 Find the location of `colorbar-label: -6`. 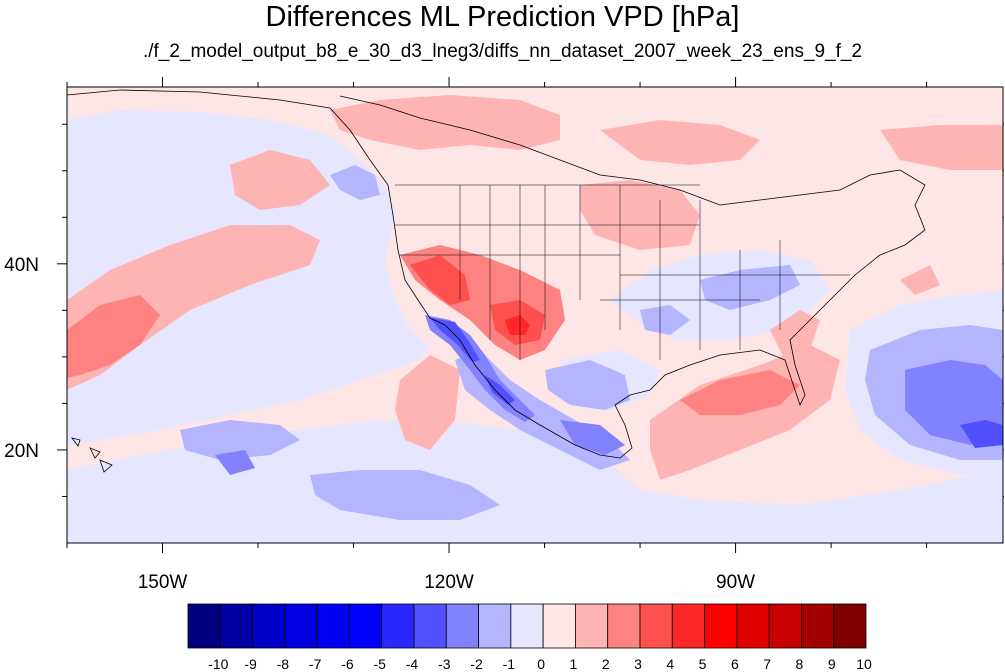

colorbar-label: -6 is located at coordinates (347, 664).